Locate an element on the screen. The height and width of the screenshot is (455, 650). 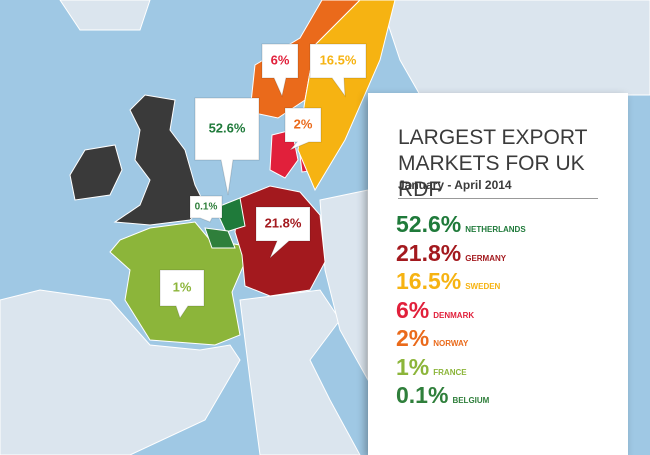
country: GERMANY is located at coordinates (486, 258).